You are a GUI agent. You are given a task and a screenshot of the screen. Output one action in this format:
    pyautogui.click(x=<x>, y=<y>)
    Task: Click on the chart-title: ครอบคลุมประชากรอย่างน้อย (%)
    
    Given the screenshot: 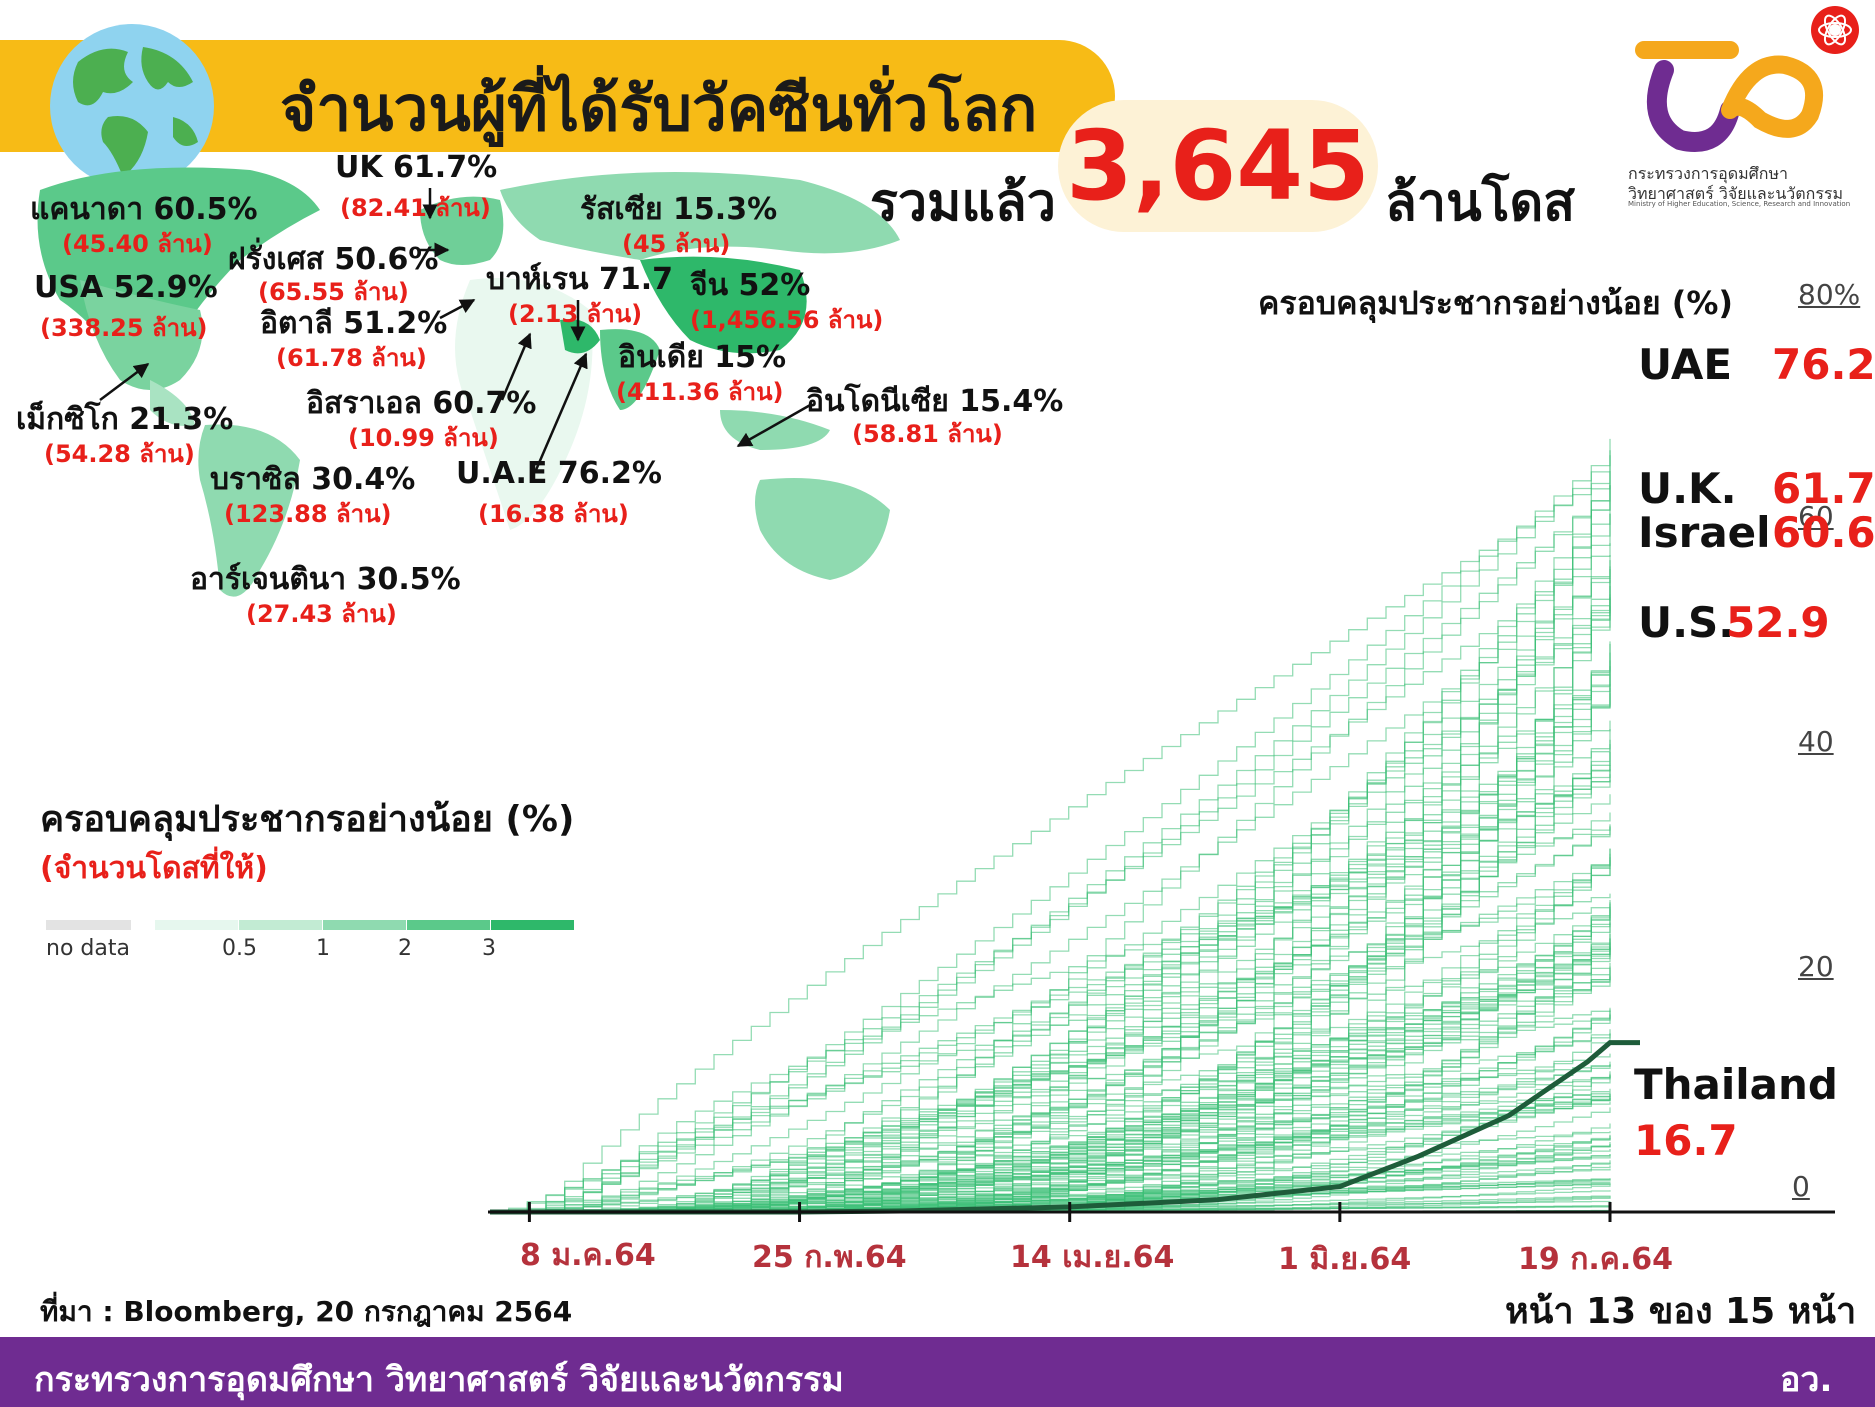 What is the action you would take?
    pyautogui.click(x=1496, y=303)
    